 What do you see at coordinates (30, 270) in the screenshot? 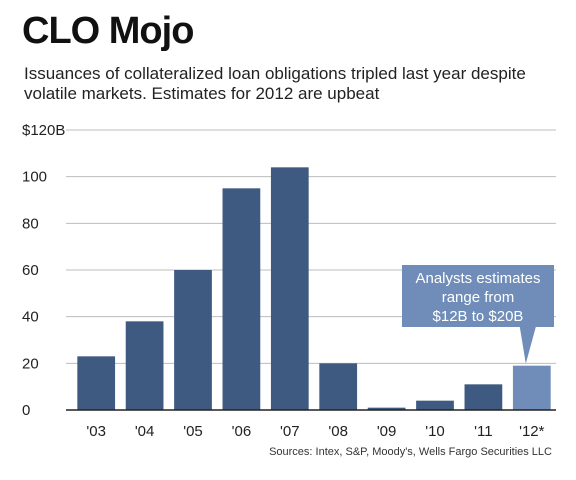
I see `y-tick-label: 60` at bounding box center [30, 270].